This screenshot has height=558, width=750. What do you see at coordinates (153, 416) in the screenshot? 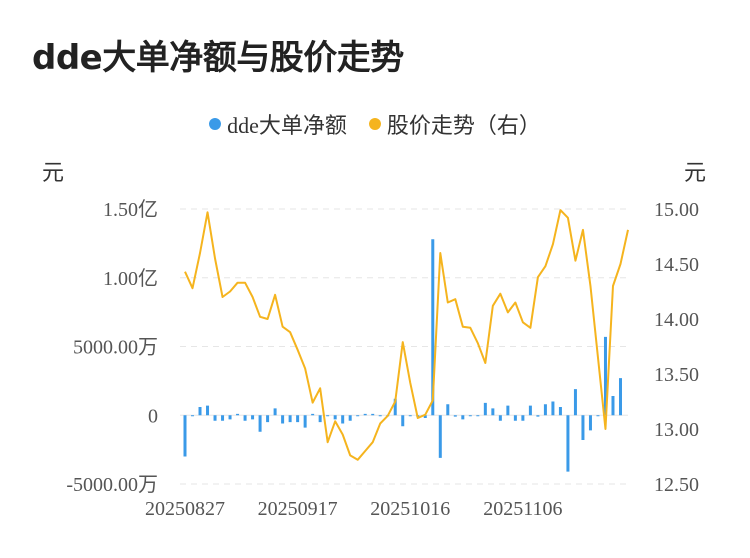
I see `left-tick-label: 0` at bounding box center [153, 416].